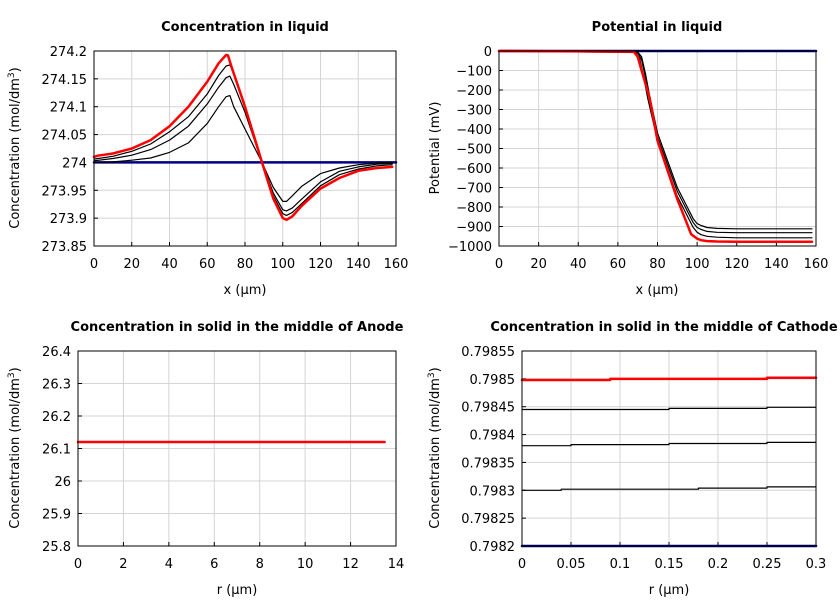 The width and height of the screenshot is (840, 600). I want to click on y-tick-label: −600, so click(474, 169).